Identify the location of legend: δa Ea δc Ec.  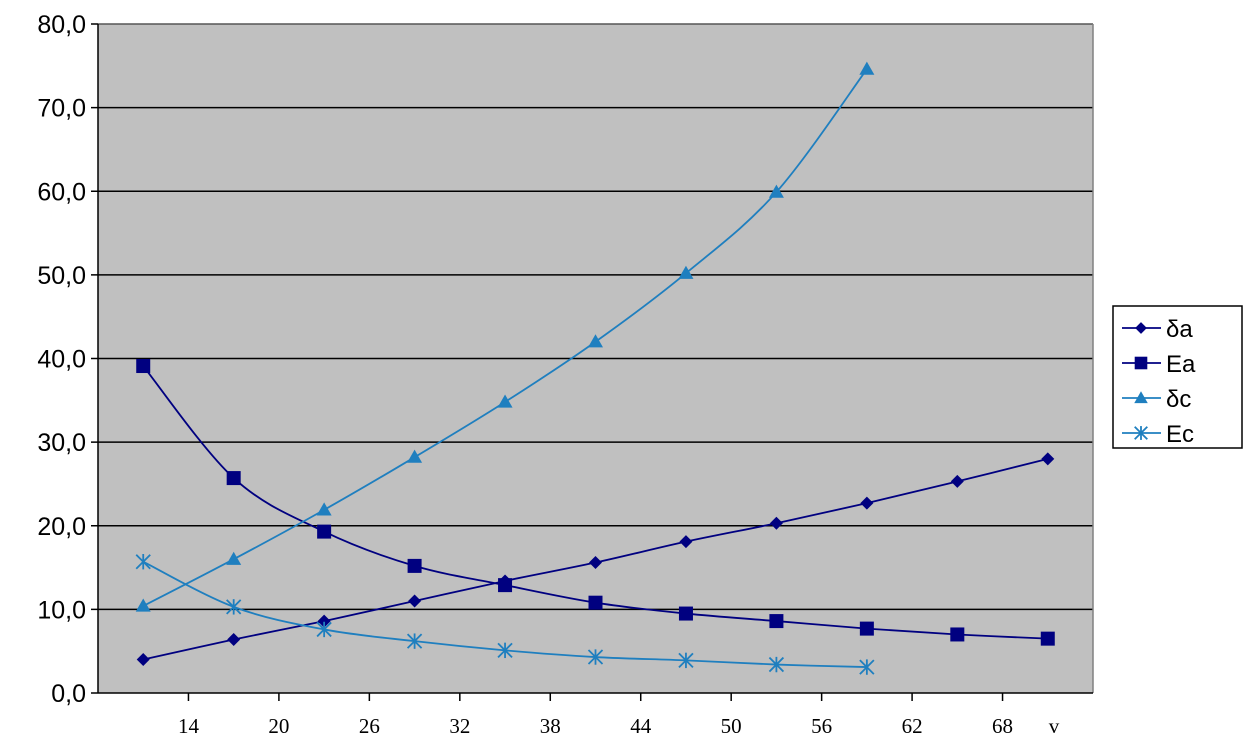
(1177, 377).